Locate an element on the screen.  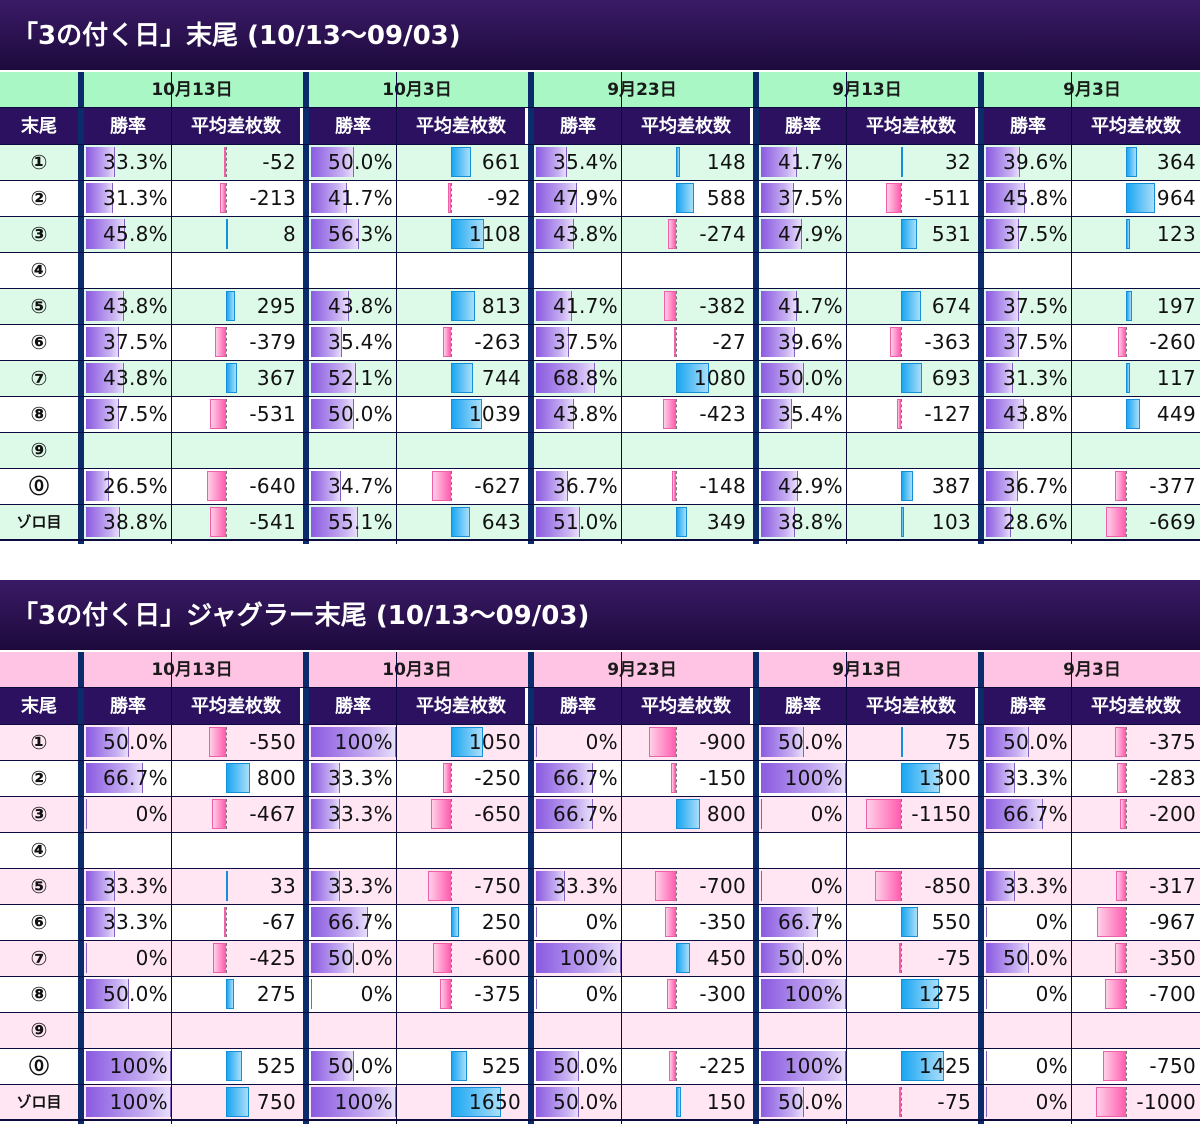
avg-diff-cell: -127 is located at coordinates (911, 414).